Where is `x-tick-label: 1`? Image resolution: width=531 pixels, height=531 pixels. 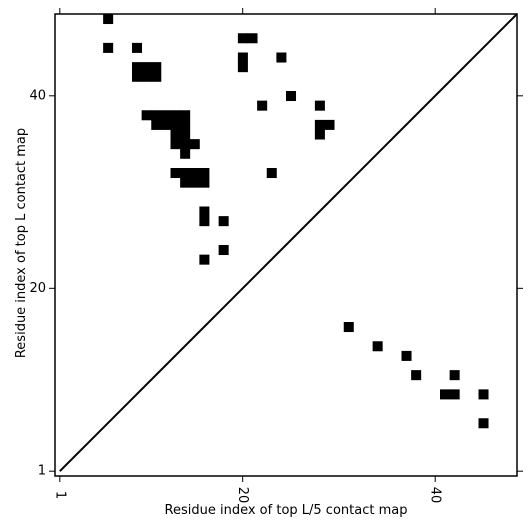 x-tick-label: 1 is located at coordinates (59, 495).